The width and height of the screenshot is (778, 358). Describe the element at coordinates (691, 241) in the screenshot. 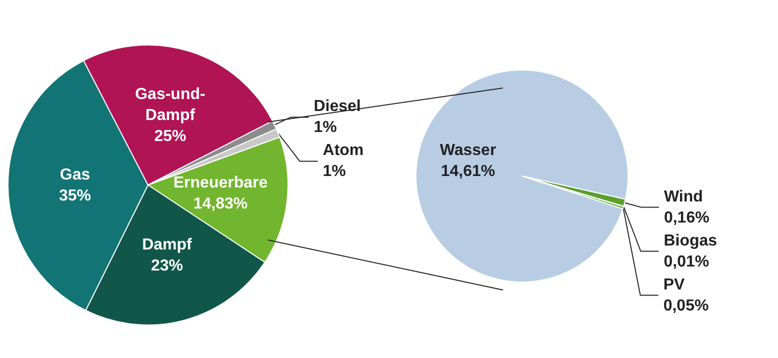

I see `slice-label: Biogas` at that location.